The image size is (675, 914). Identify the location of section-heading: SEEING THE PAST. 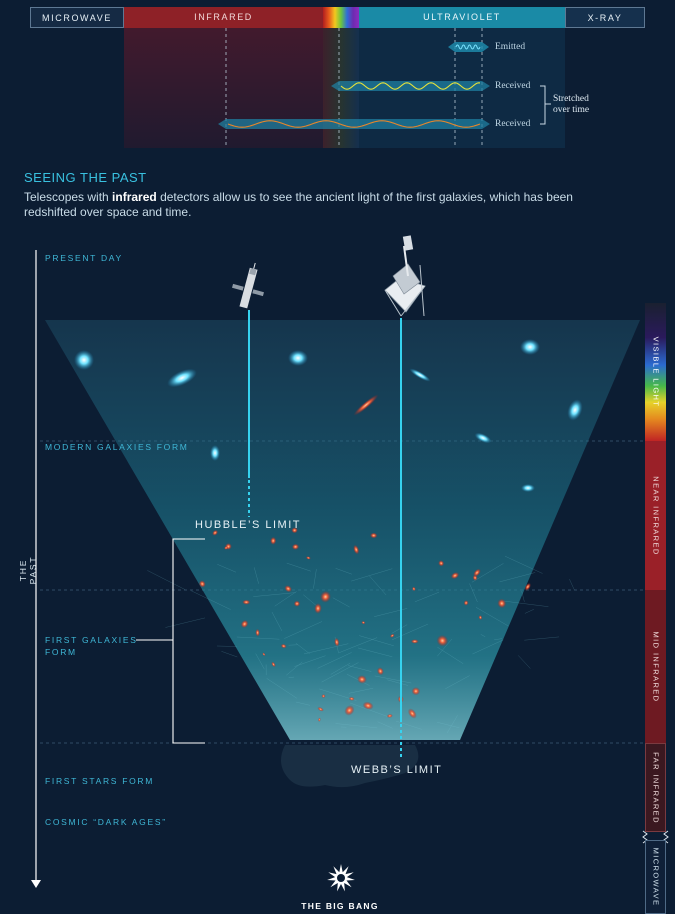
(85, 177).